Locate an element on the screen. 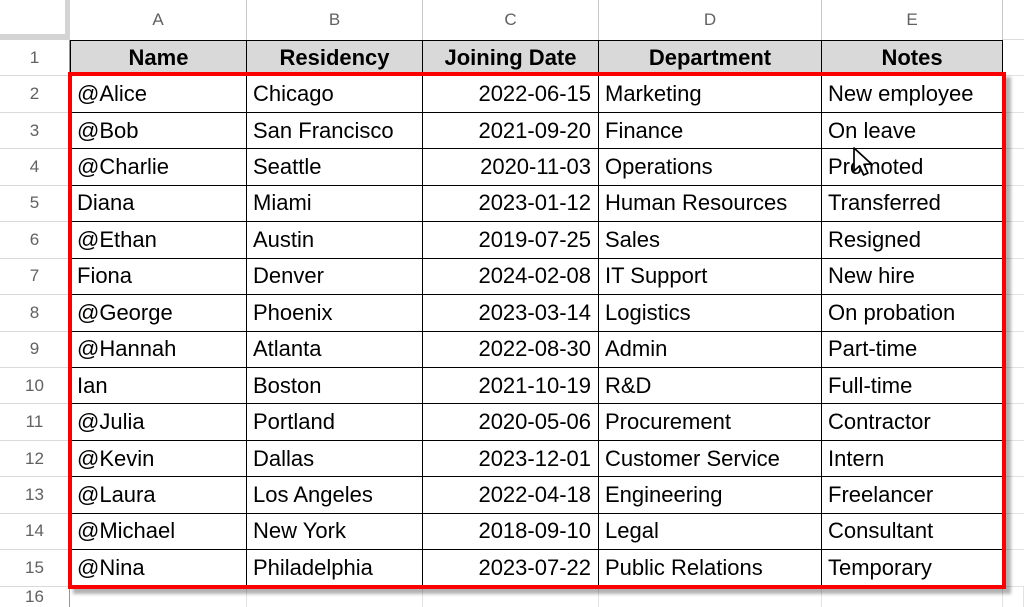 The width and height of the screenshot is (1024, 607). cell-d3: Finance is located at coordinates (710, 131).